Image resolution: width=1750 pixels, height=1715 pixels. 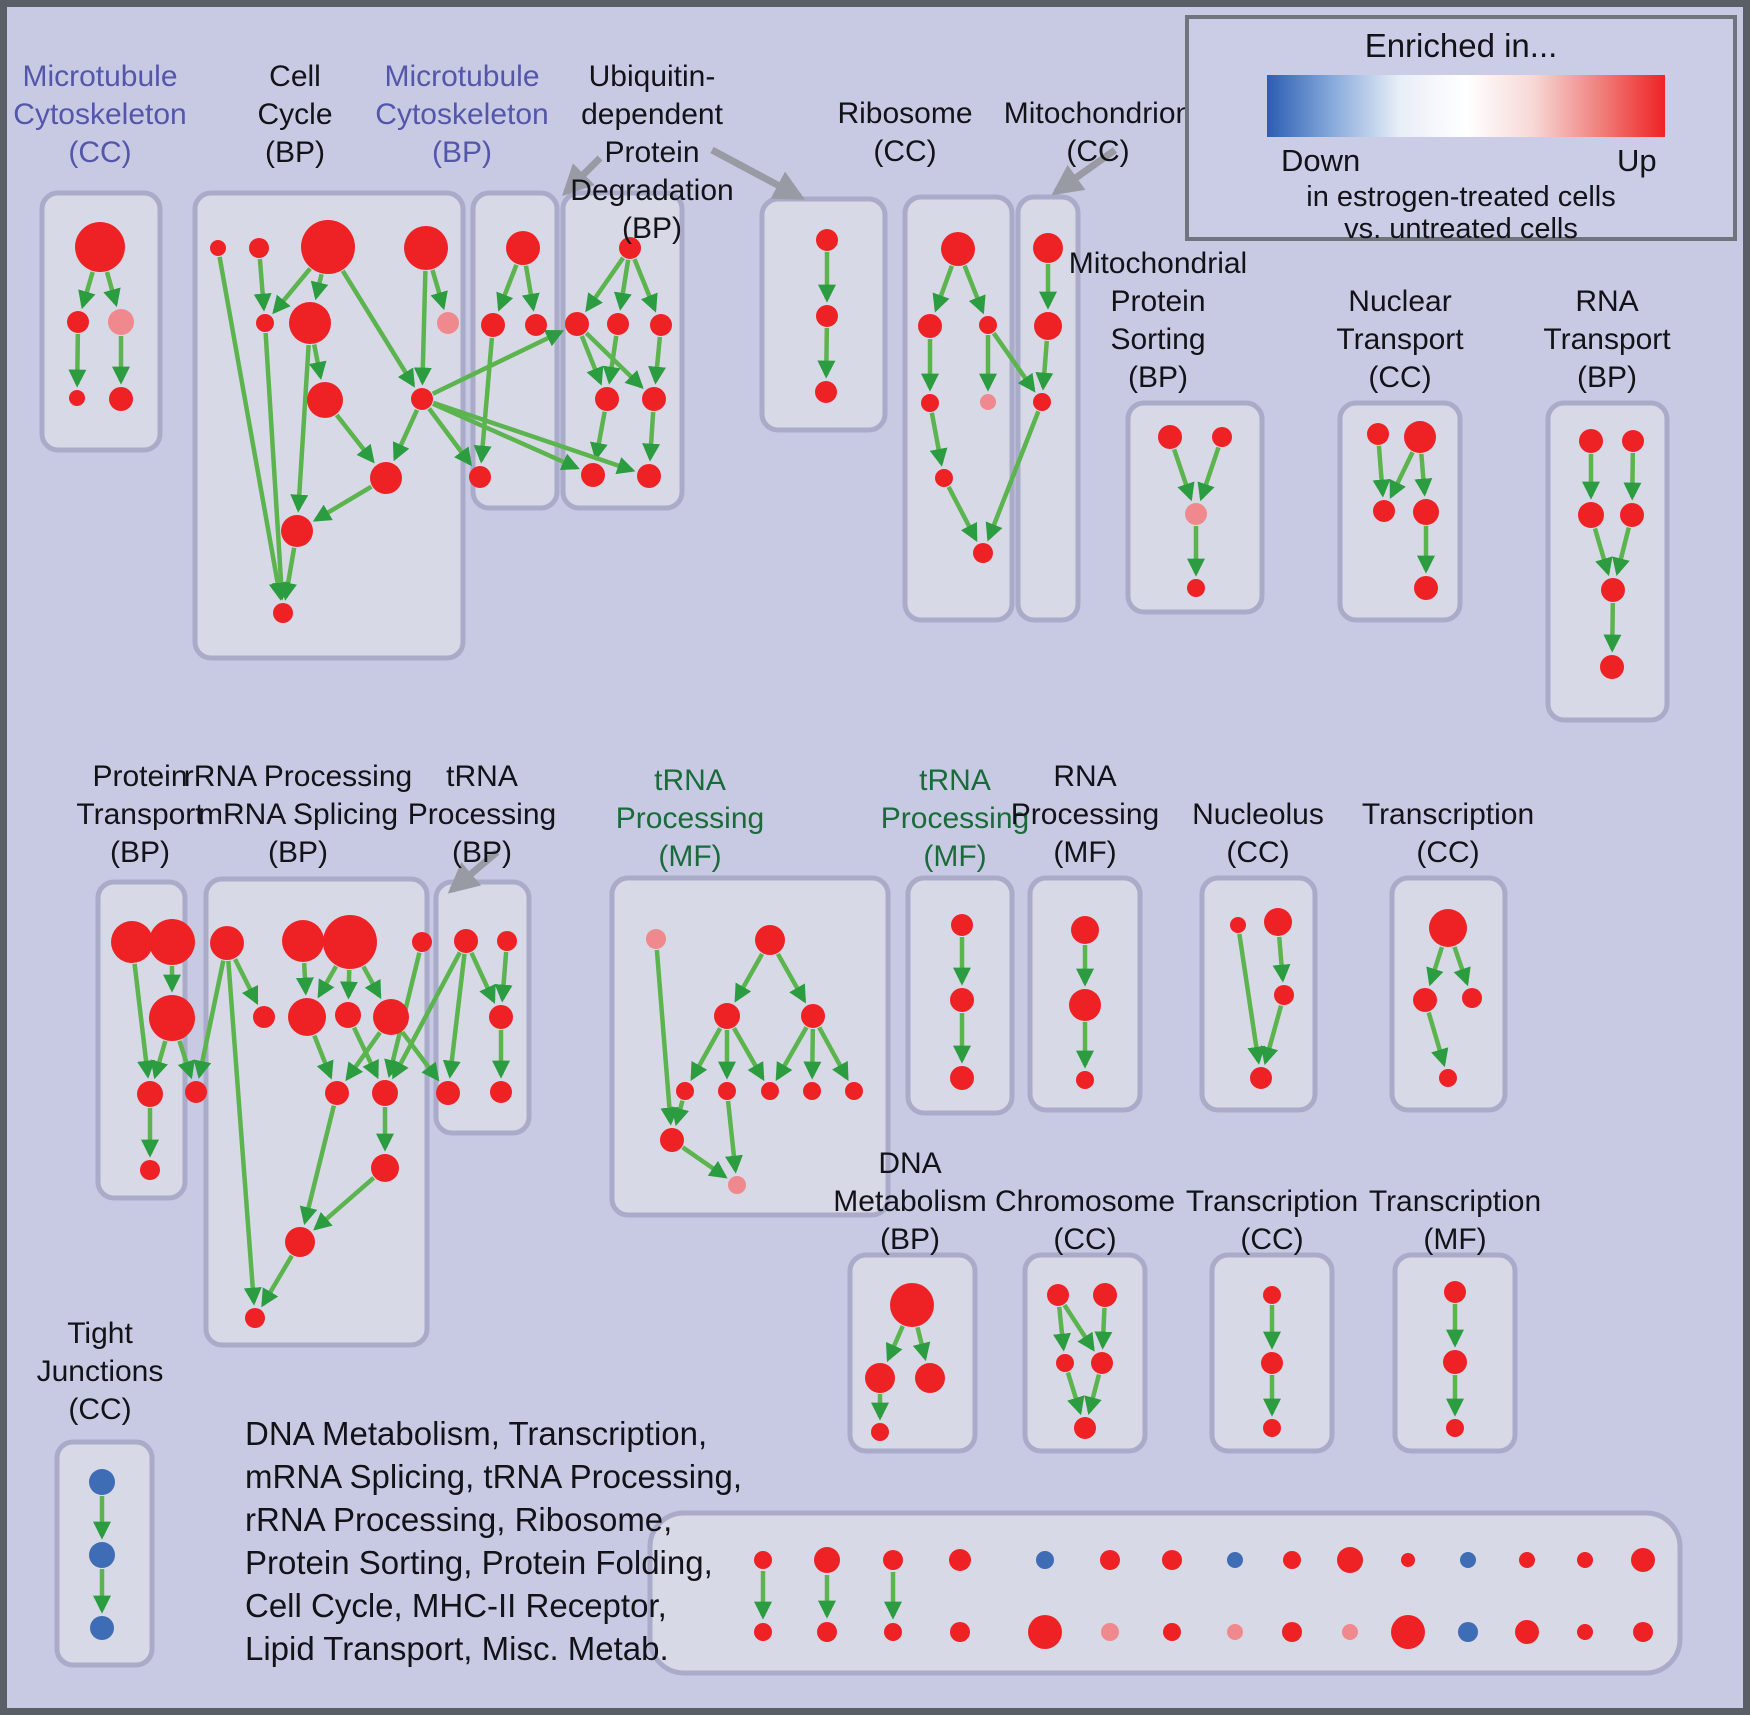 I want to click on edge-j4-j5, so click(x=1621, y=552).